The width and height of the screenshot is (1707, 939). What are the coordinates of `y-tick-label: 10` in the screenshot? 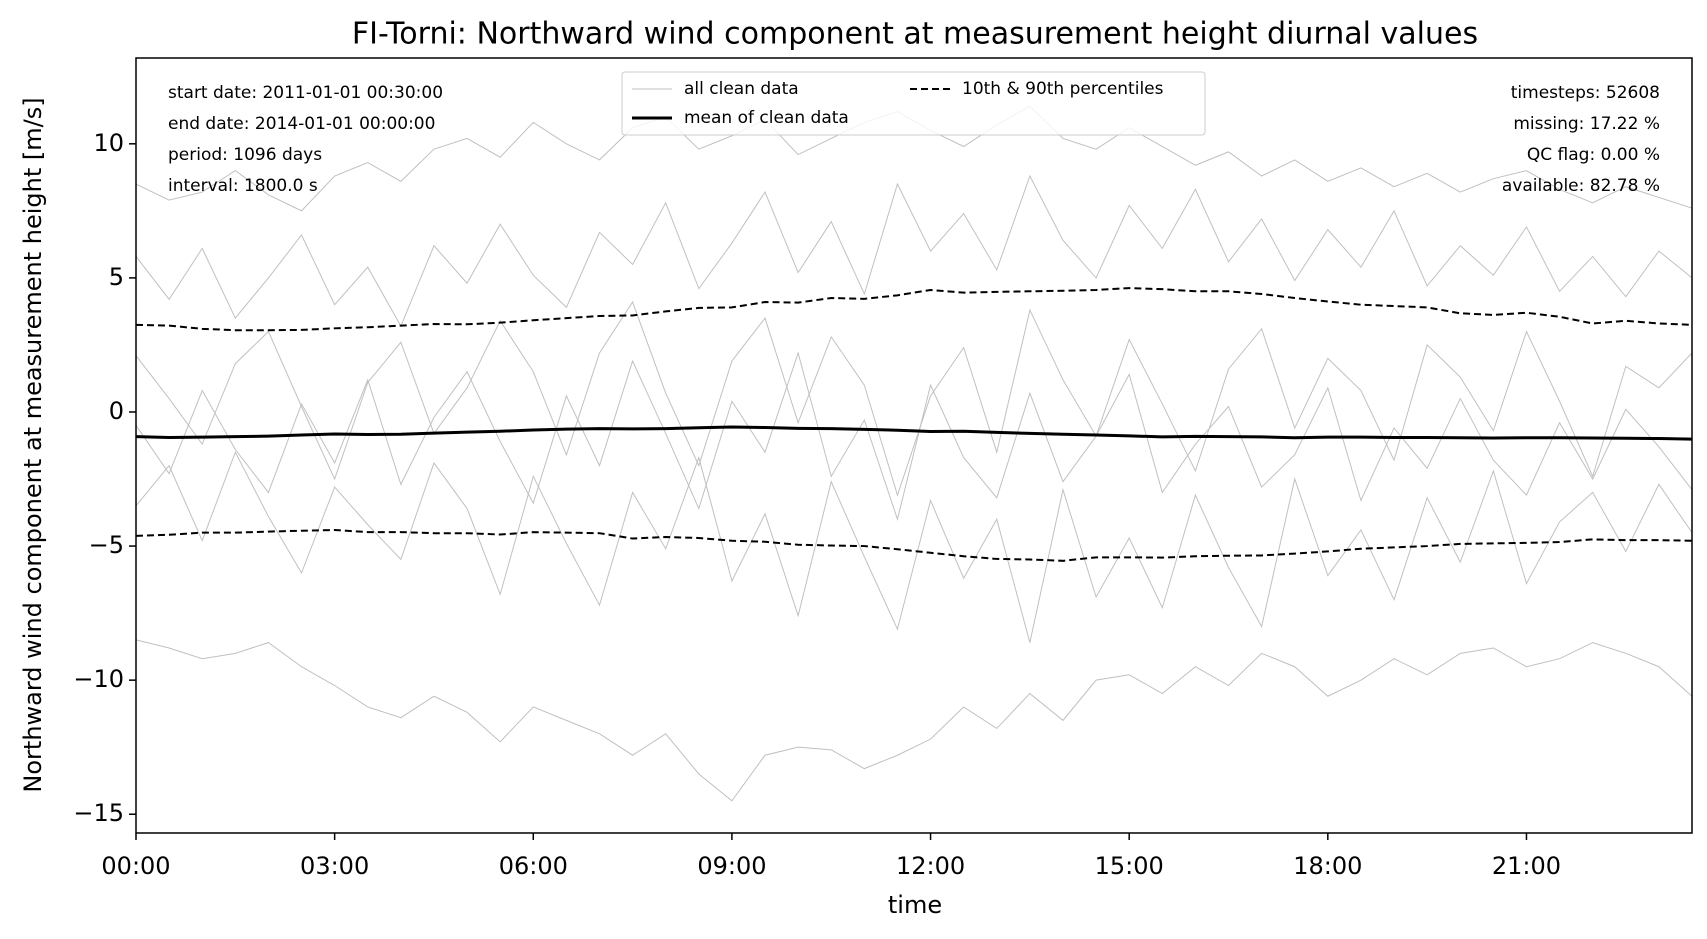 It's located at (108, 143).